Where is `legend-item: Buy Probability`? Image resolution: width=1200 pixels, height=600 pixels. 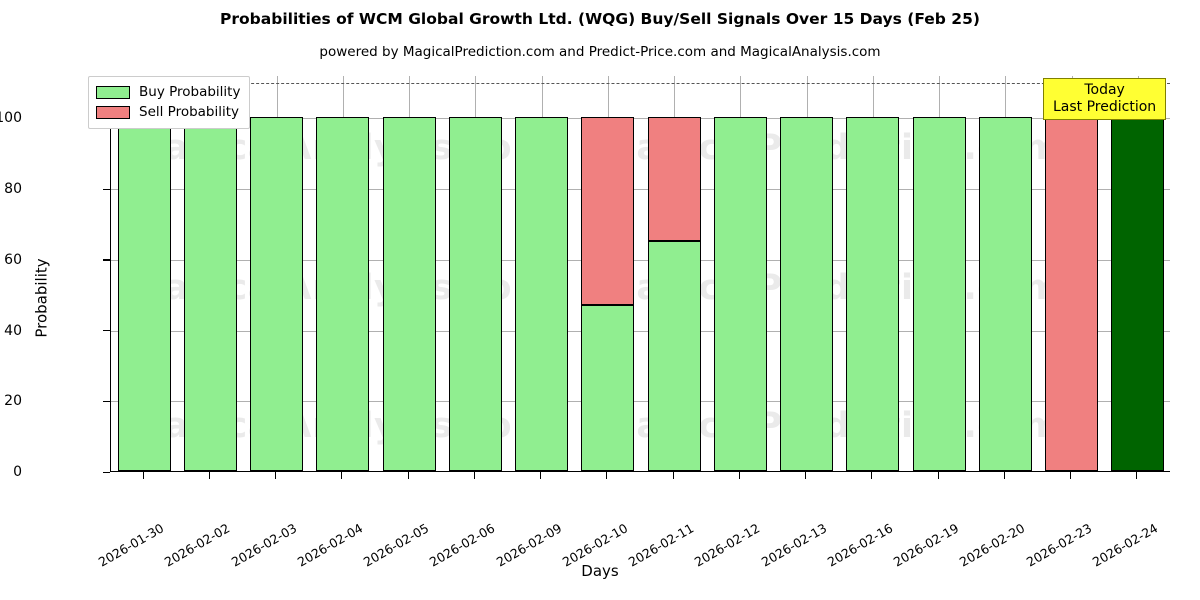
legend-item: Buy Probability is located at coordinates (168, 92).